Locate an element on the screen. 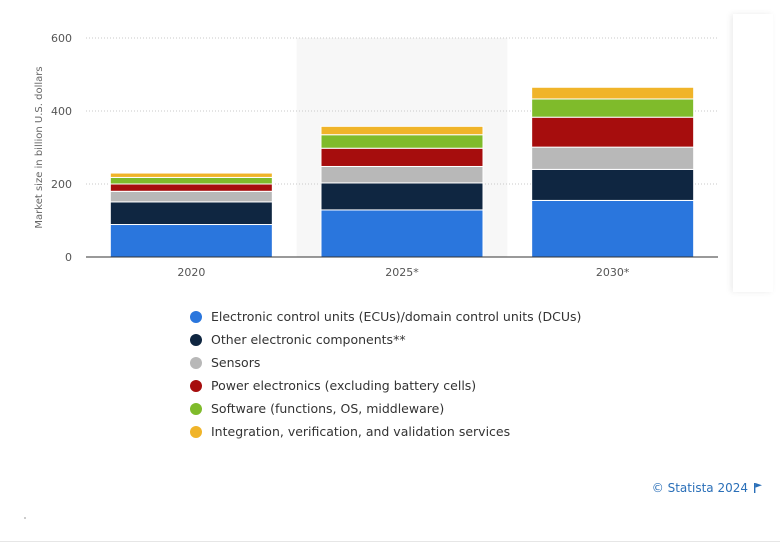 This screenshot has width=780, height=544. bottom-divider is located at coordinates (390, 541).